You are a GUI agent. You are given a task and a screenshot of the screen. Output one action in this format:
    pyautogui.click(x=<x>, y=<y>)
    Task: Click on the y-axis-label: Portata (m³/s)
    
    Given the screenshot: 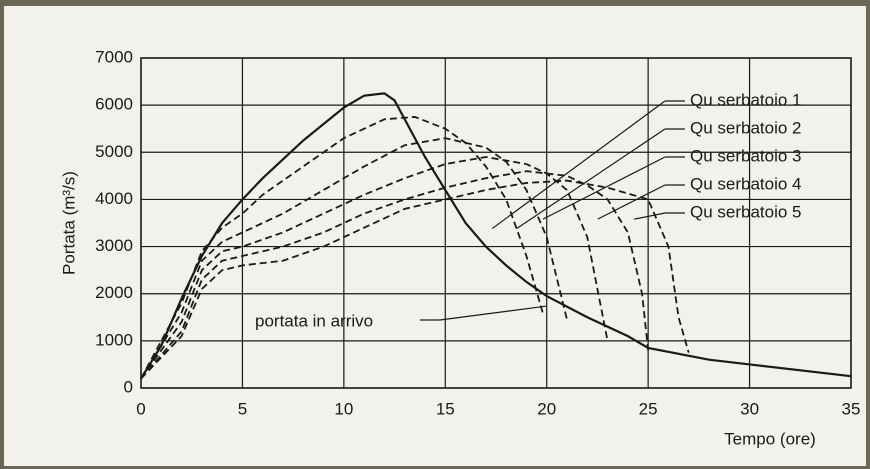 What is the action you would take?
    pyautogui.click(x=68, y=223)
    